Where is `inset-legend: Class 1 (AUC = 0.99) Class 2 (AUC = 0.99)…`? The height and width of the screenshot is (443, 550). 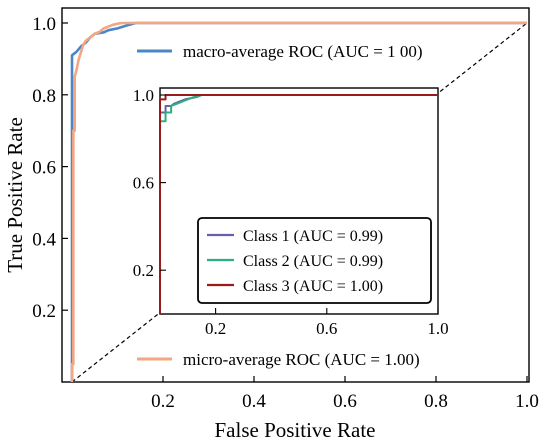 inset-legend: Class 1 (AUC = 0.99) Class 2 (AUC = 0.99)… is located at coordinates (295, 261).